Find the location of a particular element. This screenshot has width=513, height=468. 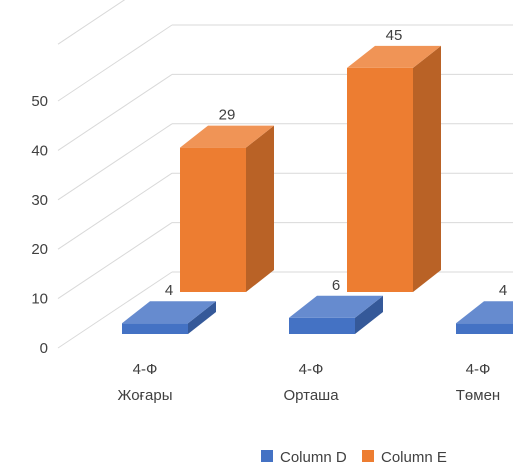

data-label: 29 is located at coordinates (227, 115).